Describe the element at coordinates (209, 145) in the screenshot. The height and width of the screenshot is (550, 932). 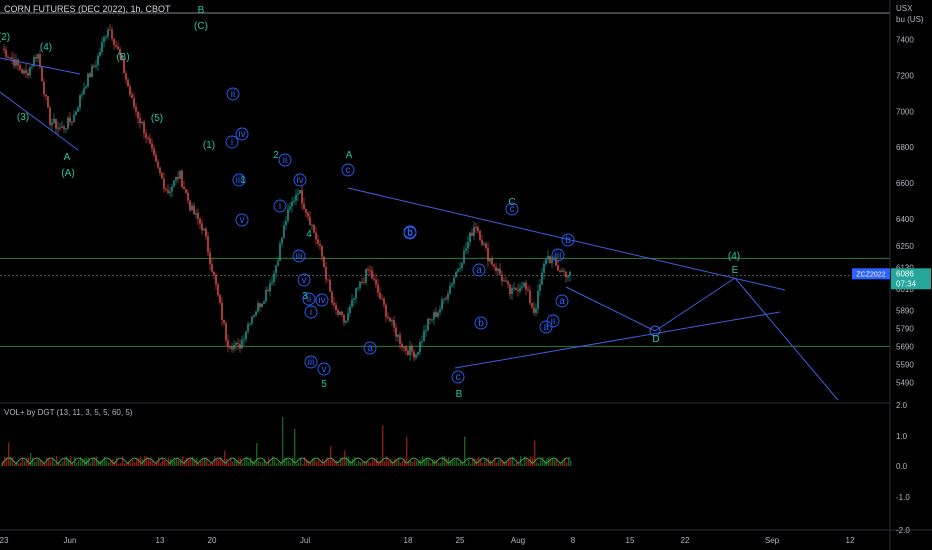
I see `wave-label-green: (1)` at that location.